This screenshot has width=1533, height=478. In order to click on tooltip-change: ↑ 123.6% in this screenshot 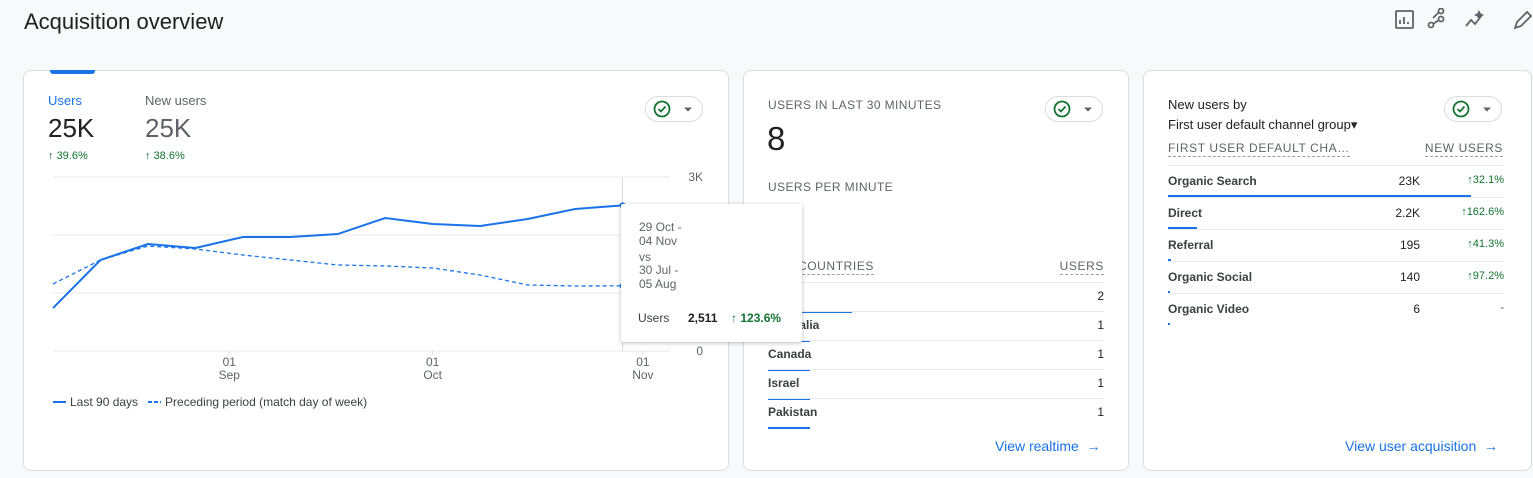, I will do `click(756, 318)`.